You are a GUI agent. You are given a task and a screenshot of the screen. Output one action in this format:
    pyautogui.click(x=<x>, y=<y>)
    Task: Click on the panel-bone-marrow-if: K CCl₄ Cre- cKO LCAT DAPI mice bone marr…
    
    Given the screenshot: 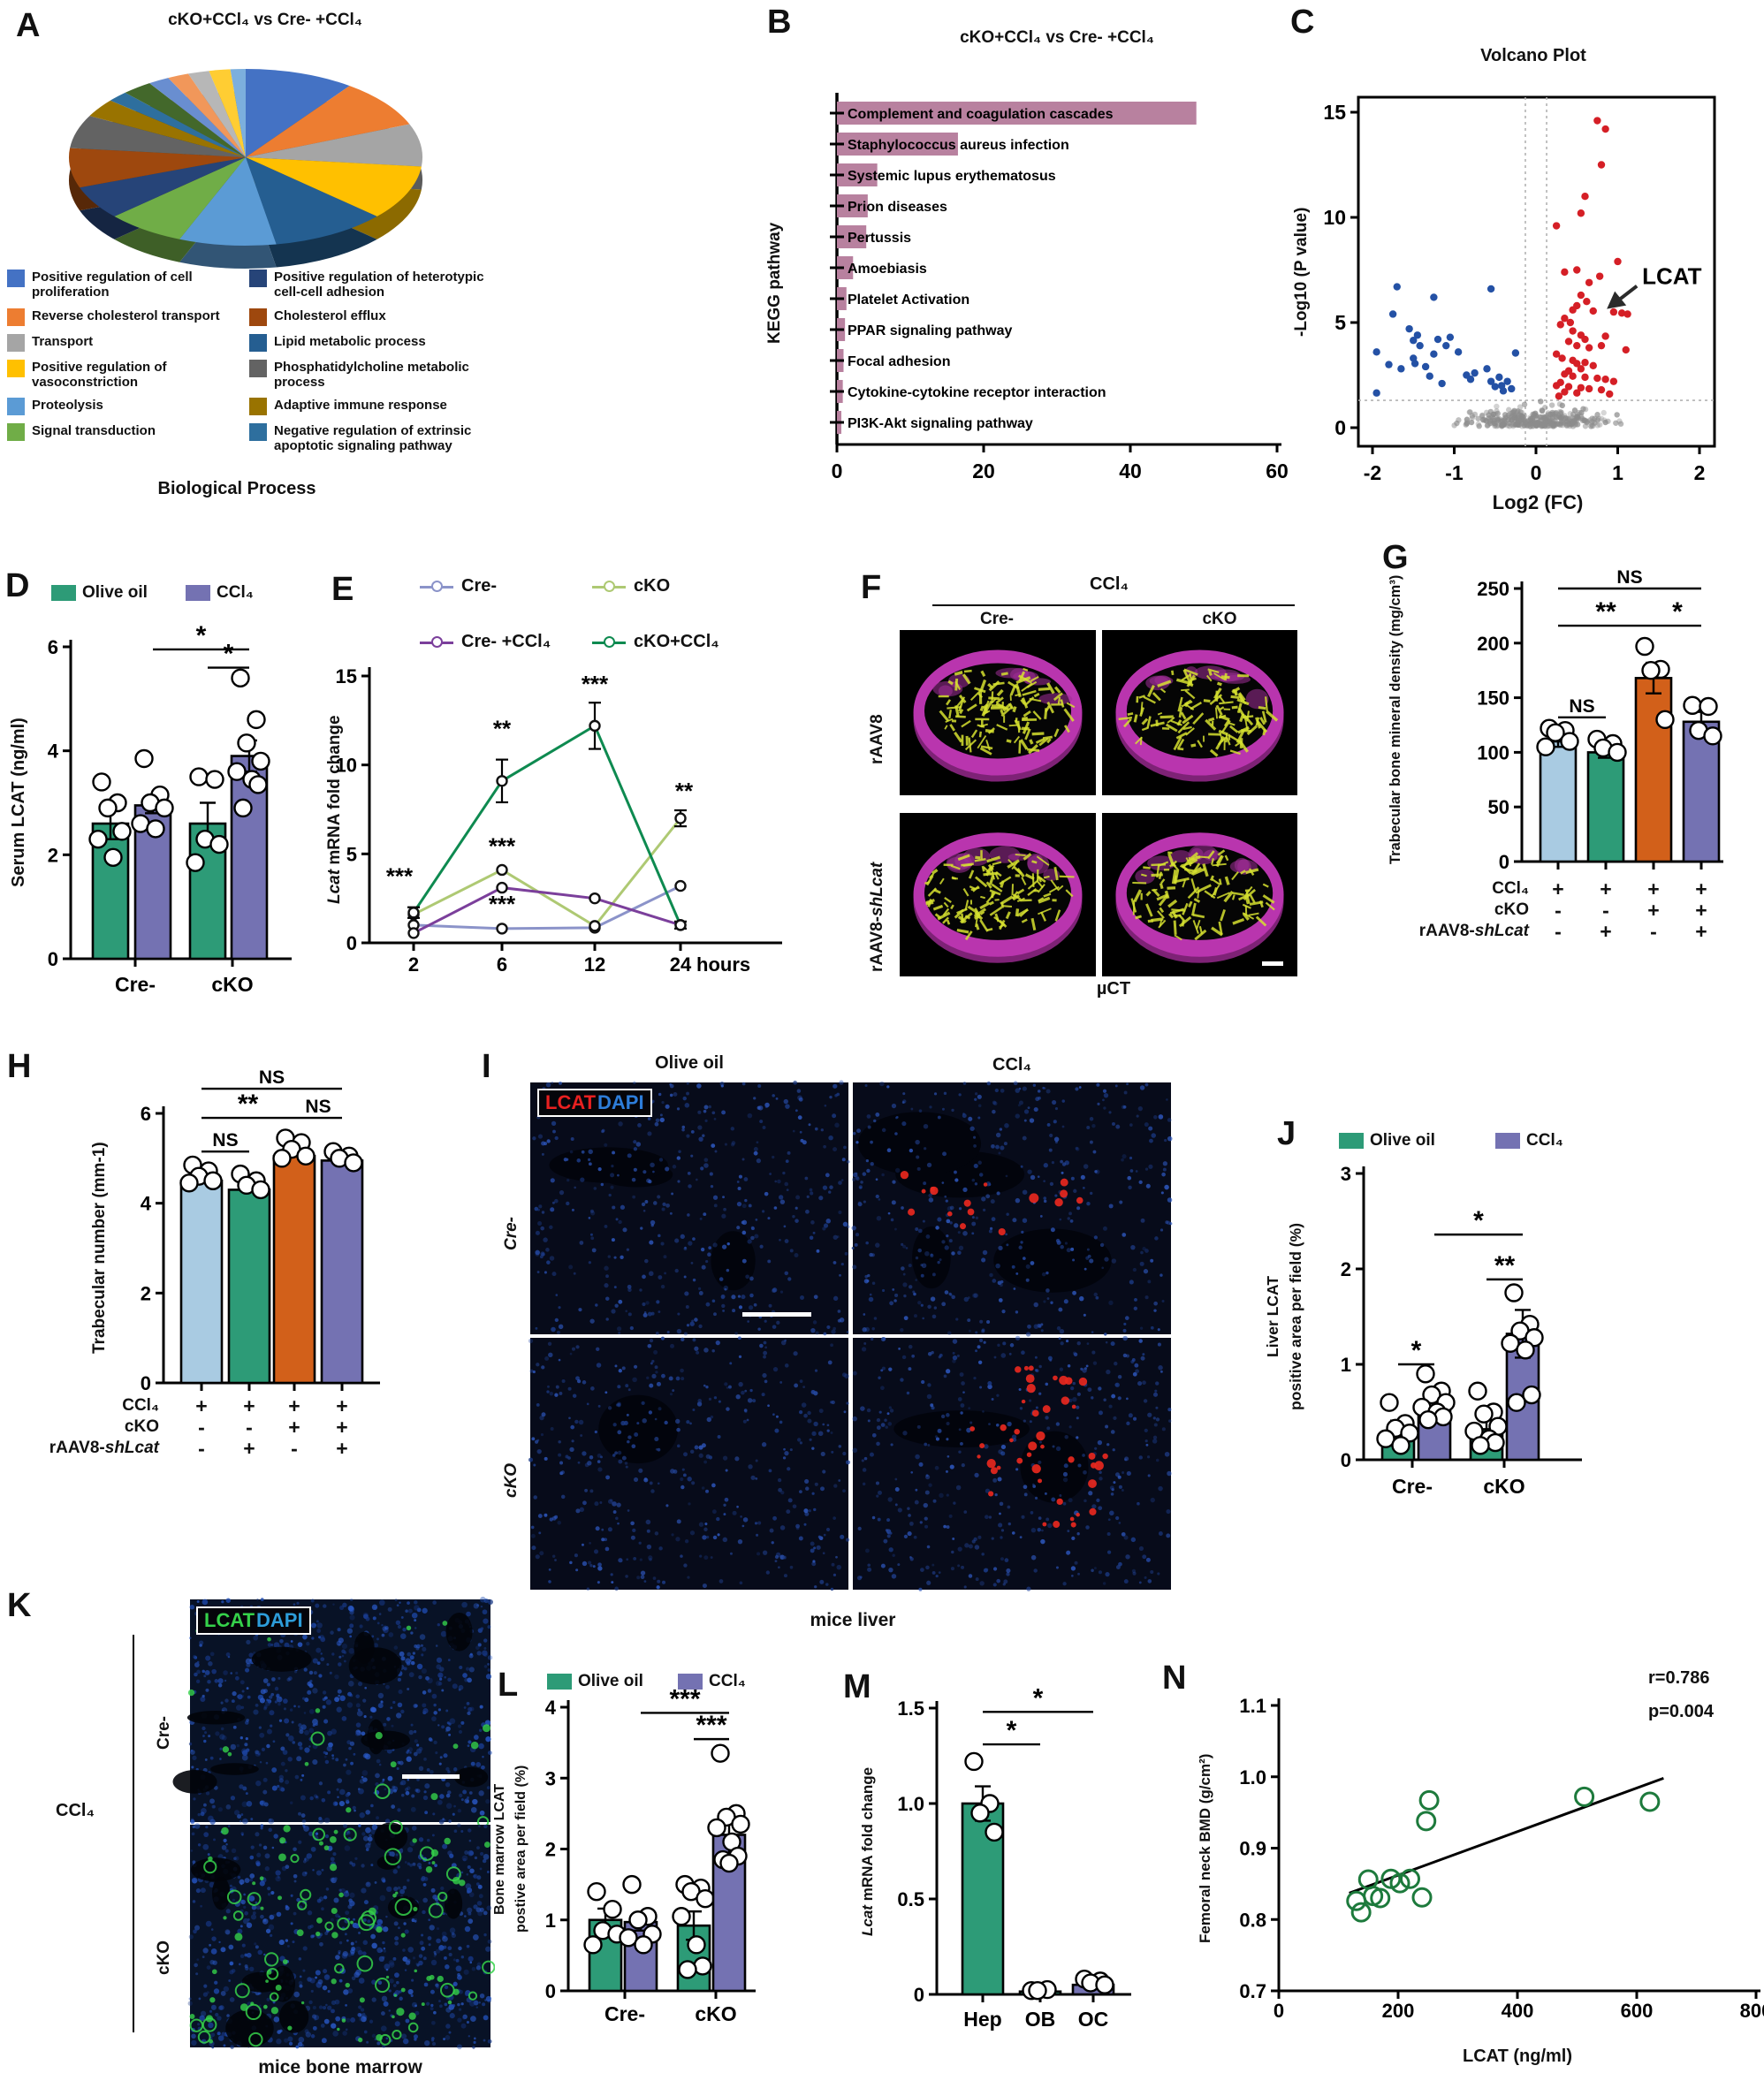 What is the action you would take?
    pyautogui.click(x=248, y=1834)
    